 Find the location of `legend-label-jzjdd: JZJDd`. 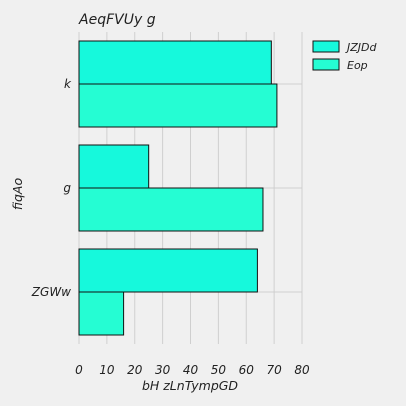

legend-label-jzjdd: JZJDd is located at coordinates (361, 47).